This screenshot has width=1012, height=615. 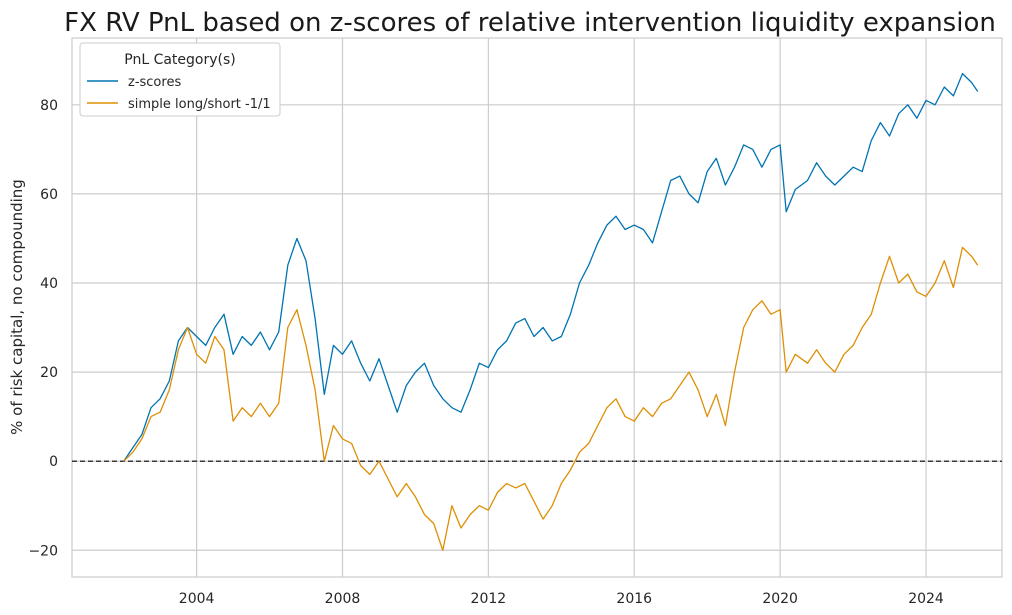 I want to click on legend-box, so click(x=180, y=79).